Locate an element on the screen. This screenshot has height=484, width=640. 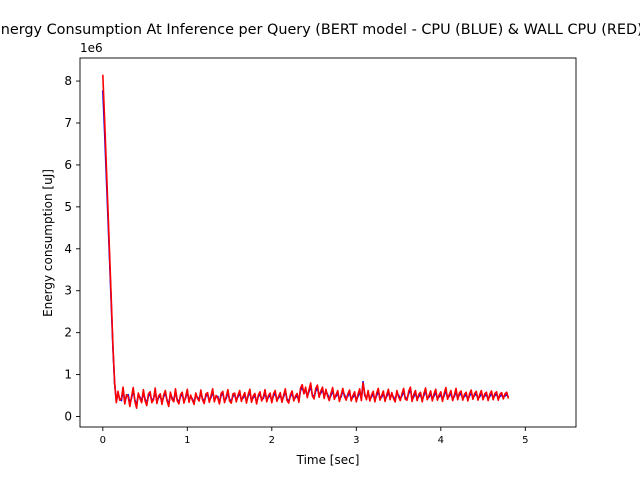
x-axis-label: Time [sec] is located at coordinates (328, 460).